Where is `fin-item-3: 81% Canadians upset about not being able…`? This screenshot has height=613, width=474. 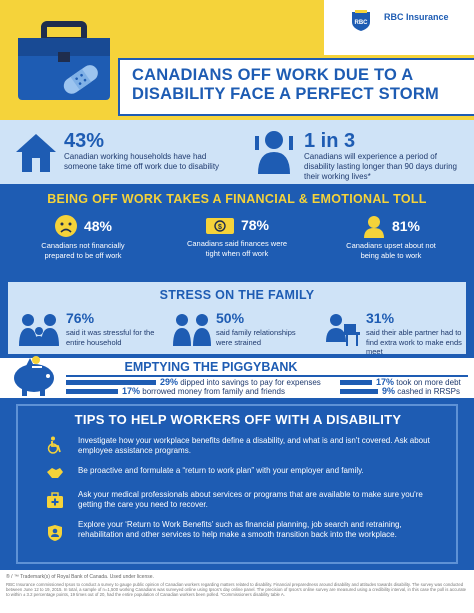
fin-item-3: 81% Canadians upset about not being able… is located at coordinates (391, 237).